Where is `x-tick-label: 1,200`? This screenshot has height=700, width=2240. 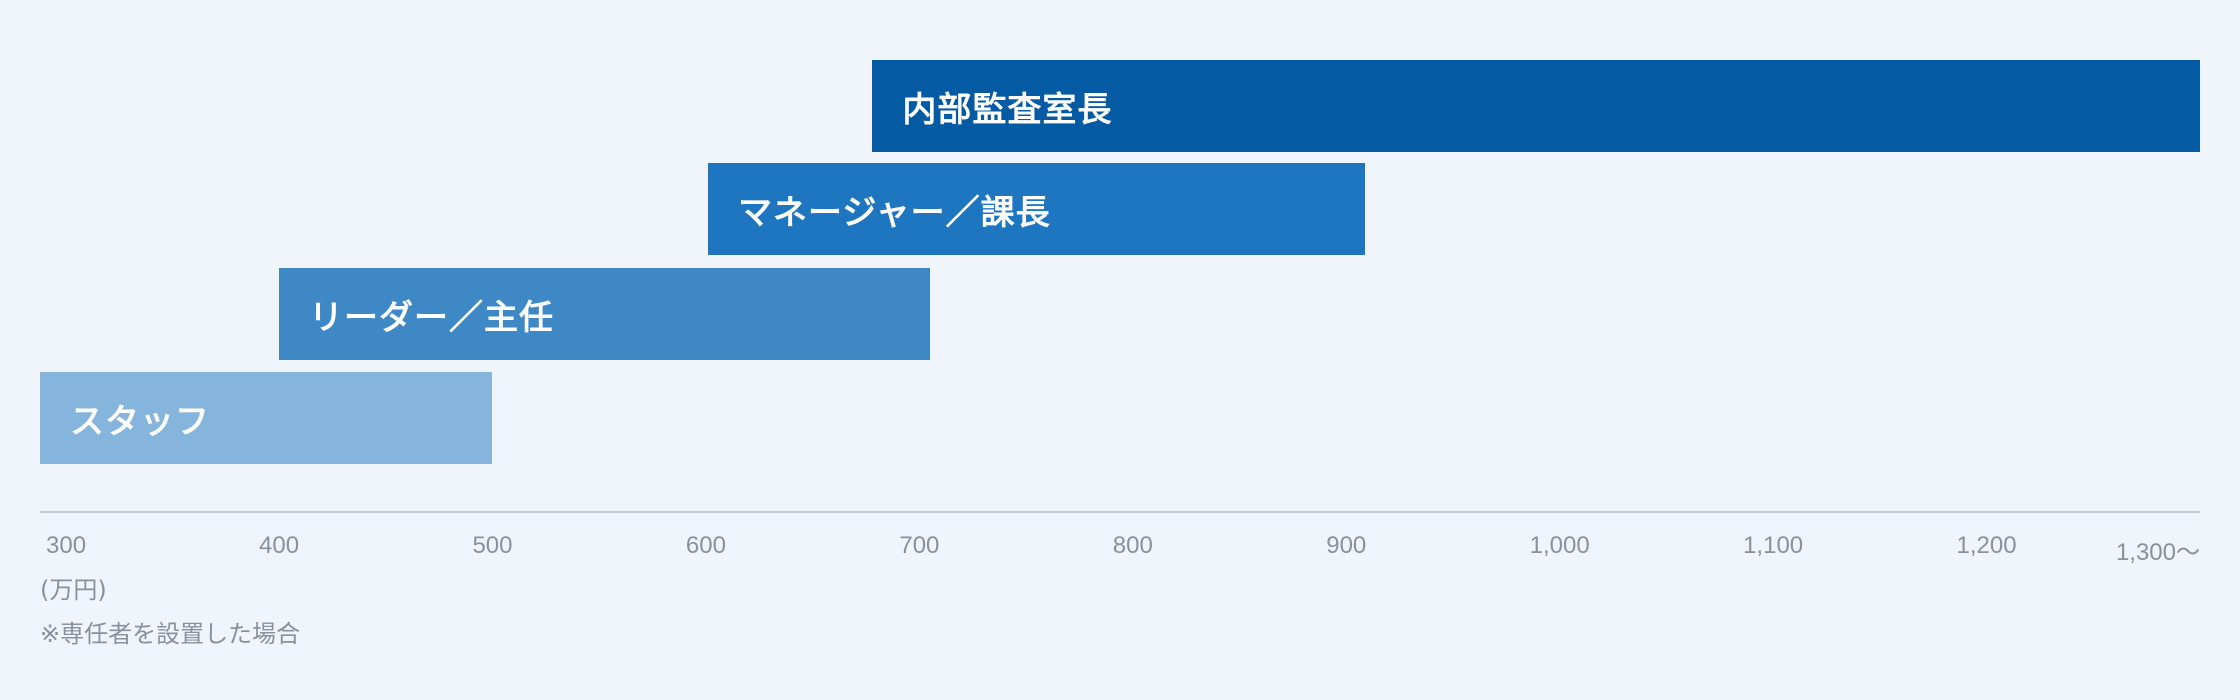 x-tick-label: 1,200 is located at coordinates (1986, 545).